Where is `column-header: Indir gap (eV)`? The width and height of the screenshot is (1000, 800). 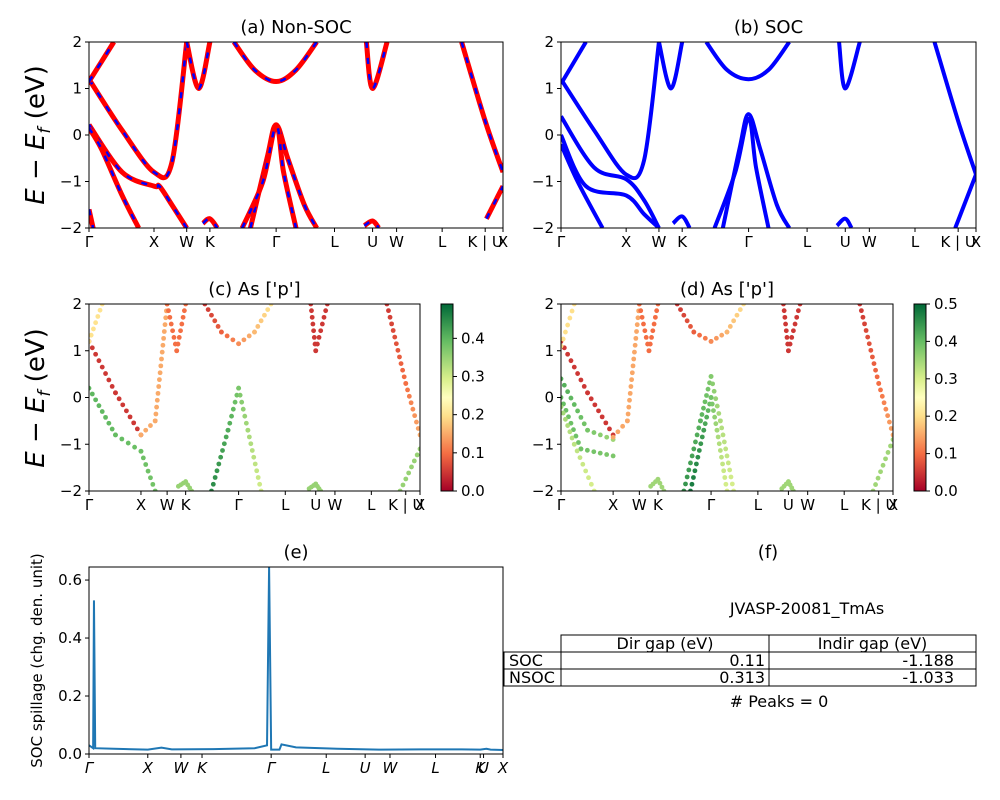
column-header: Indir gap (eV) is located at coordinates (873, 643).